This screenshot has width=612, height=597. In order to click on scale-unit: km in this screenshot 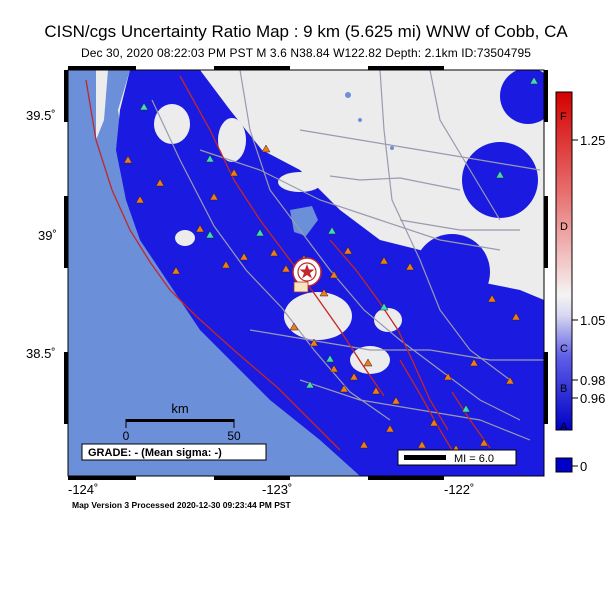, I will do `click(179, 408)`.